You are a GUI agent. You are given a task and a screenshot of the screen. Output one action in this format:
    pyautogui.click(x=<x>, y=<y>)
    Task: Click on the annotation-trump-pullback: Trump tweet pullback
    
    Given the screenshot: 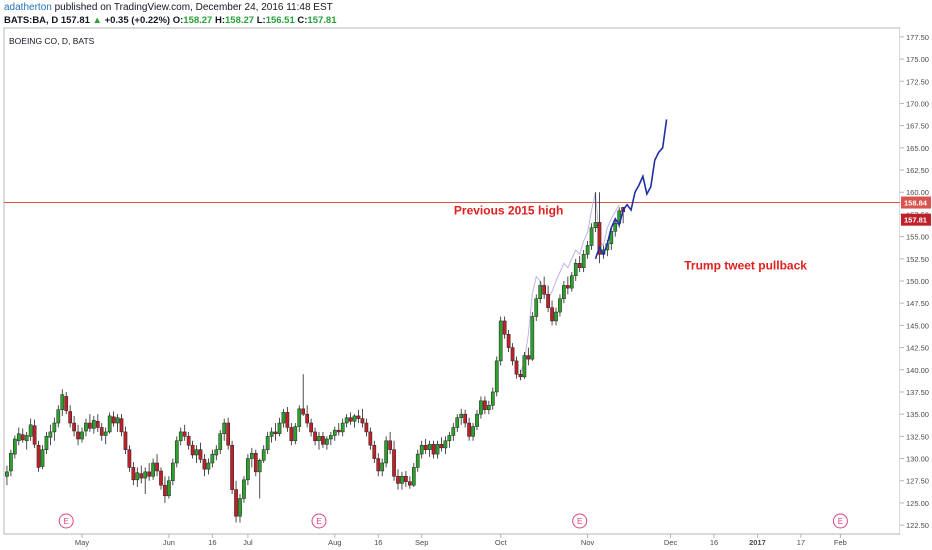 What is the action you would take?
    pyautogui.click(x=745, y=265)
    